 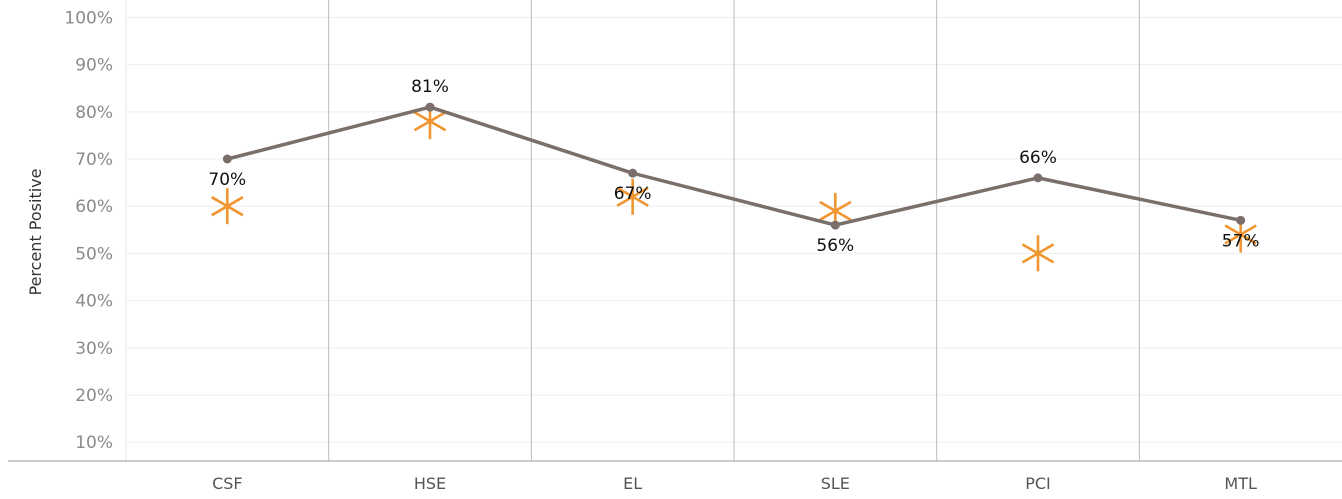 I want to click on data-label: 70%, so click(x=227, y=180).